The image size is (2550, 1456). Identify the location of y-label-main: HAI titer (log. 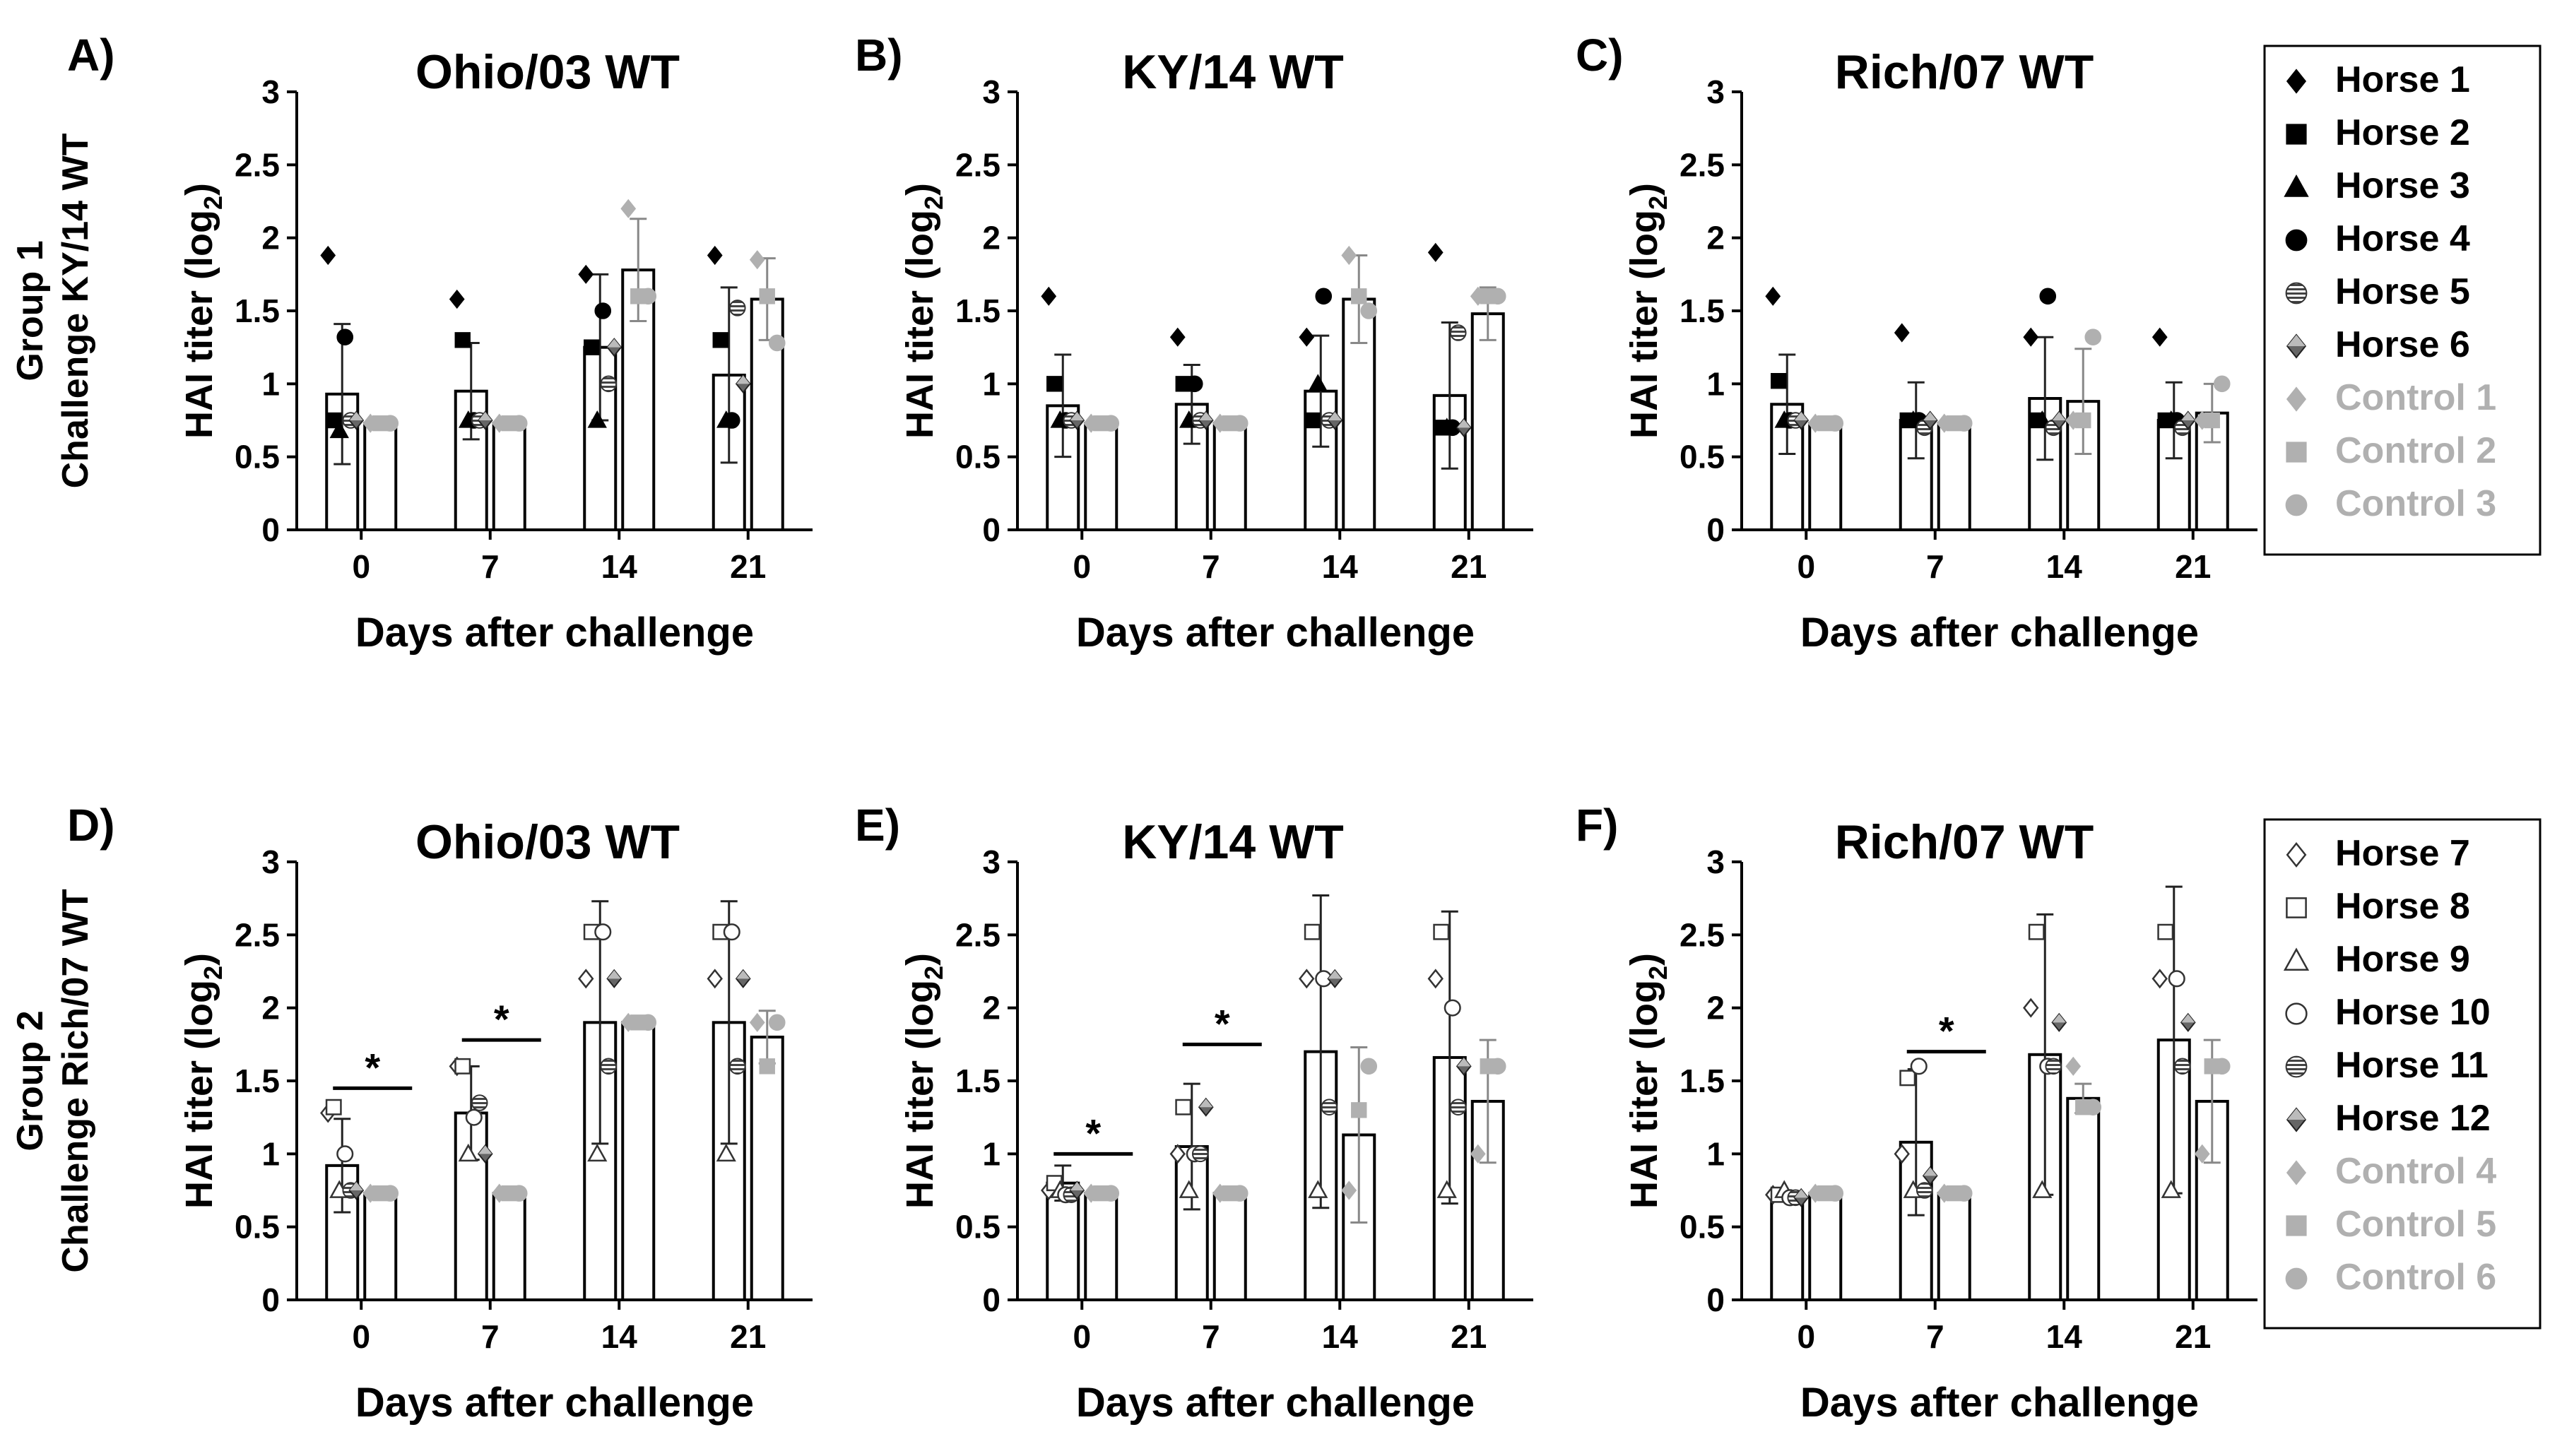
(920, 325).